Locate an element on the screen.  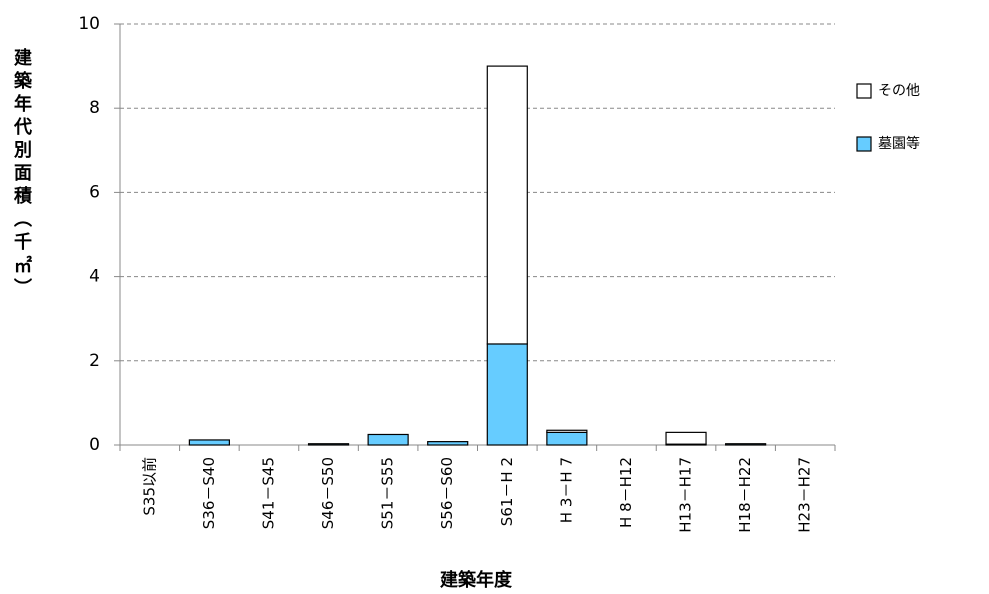
y-tick-label: 0 is located at coordinates (94, 445).